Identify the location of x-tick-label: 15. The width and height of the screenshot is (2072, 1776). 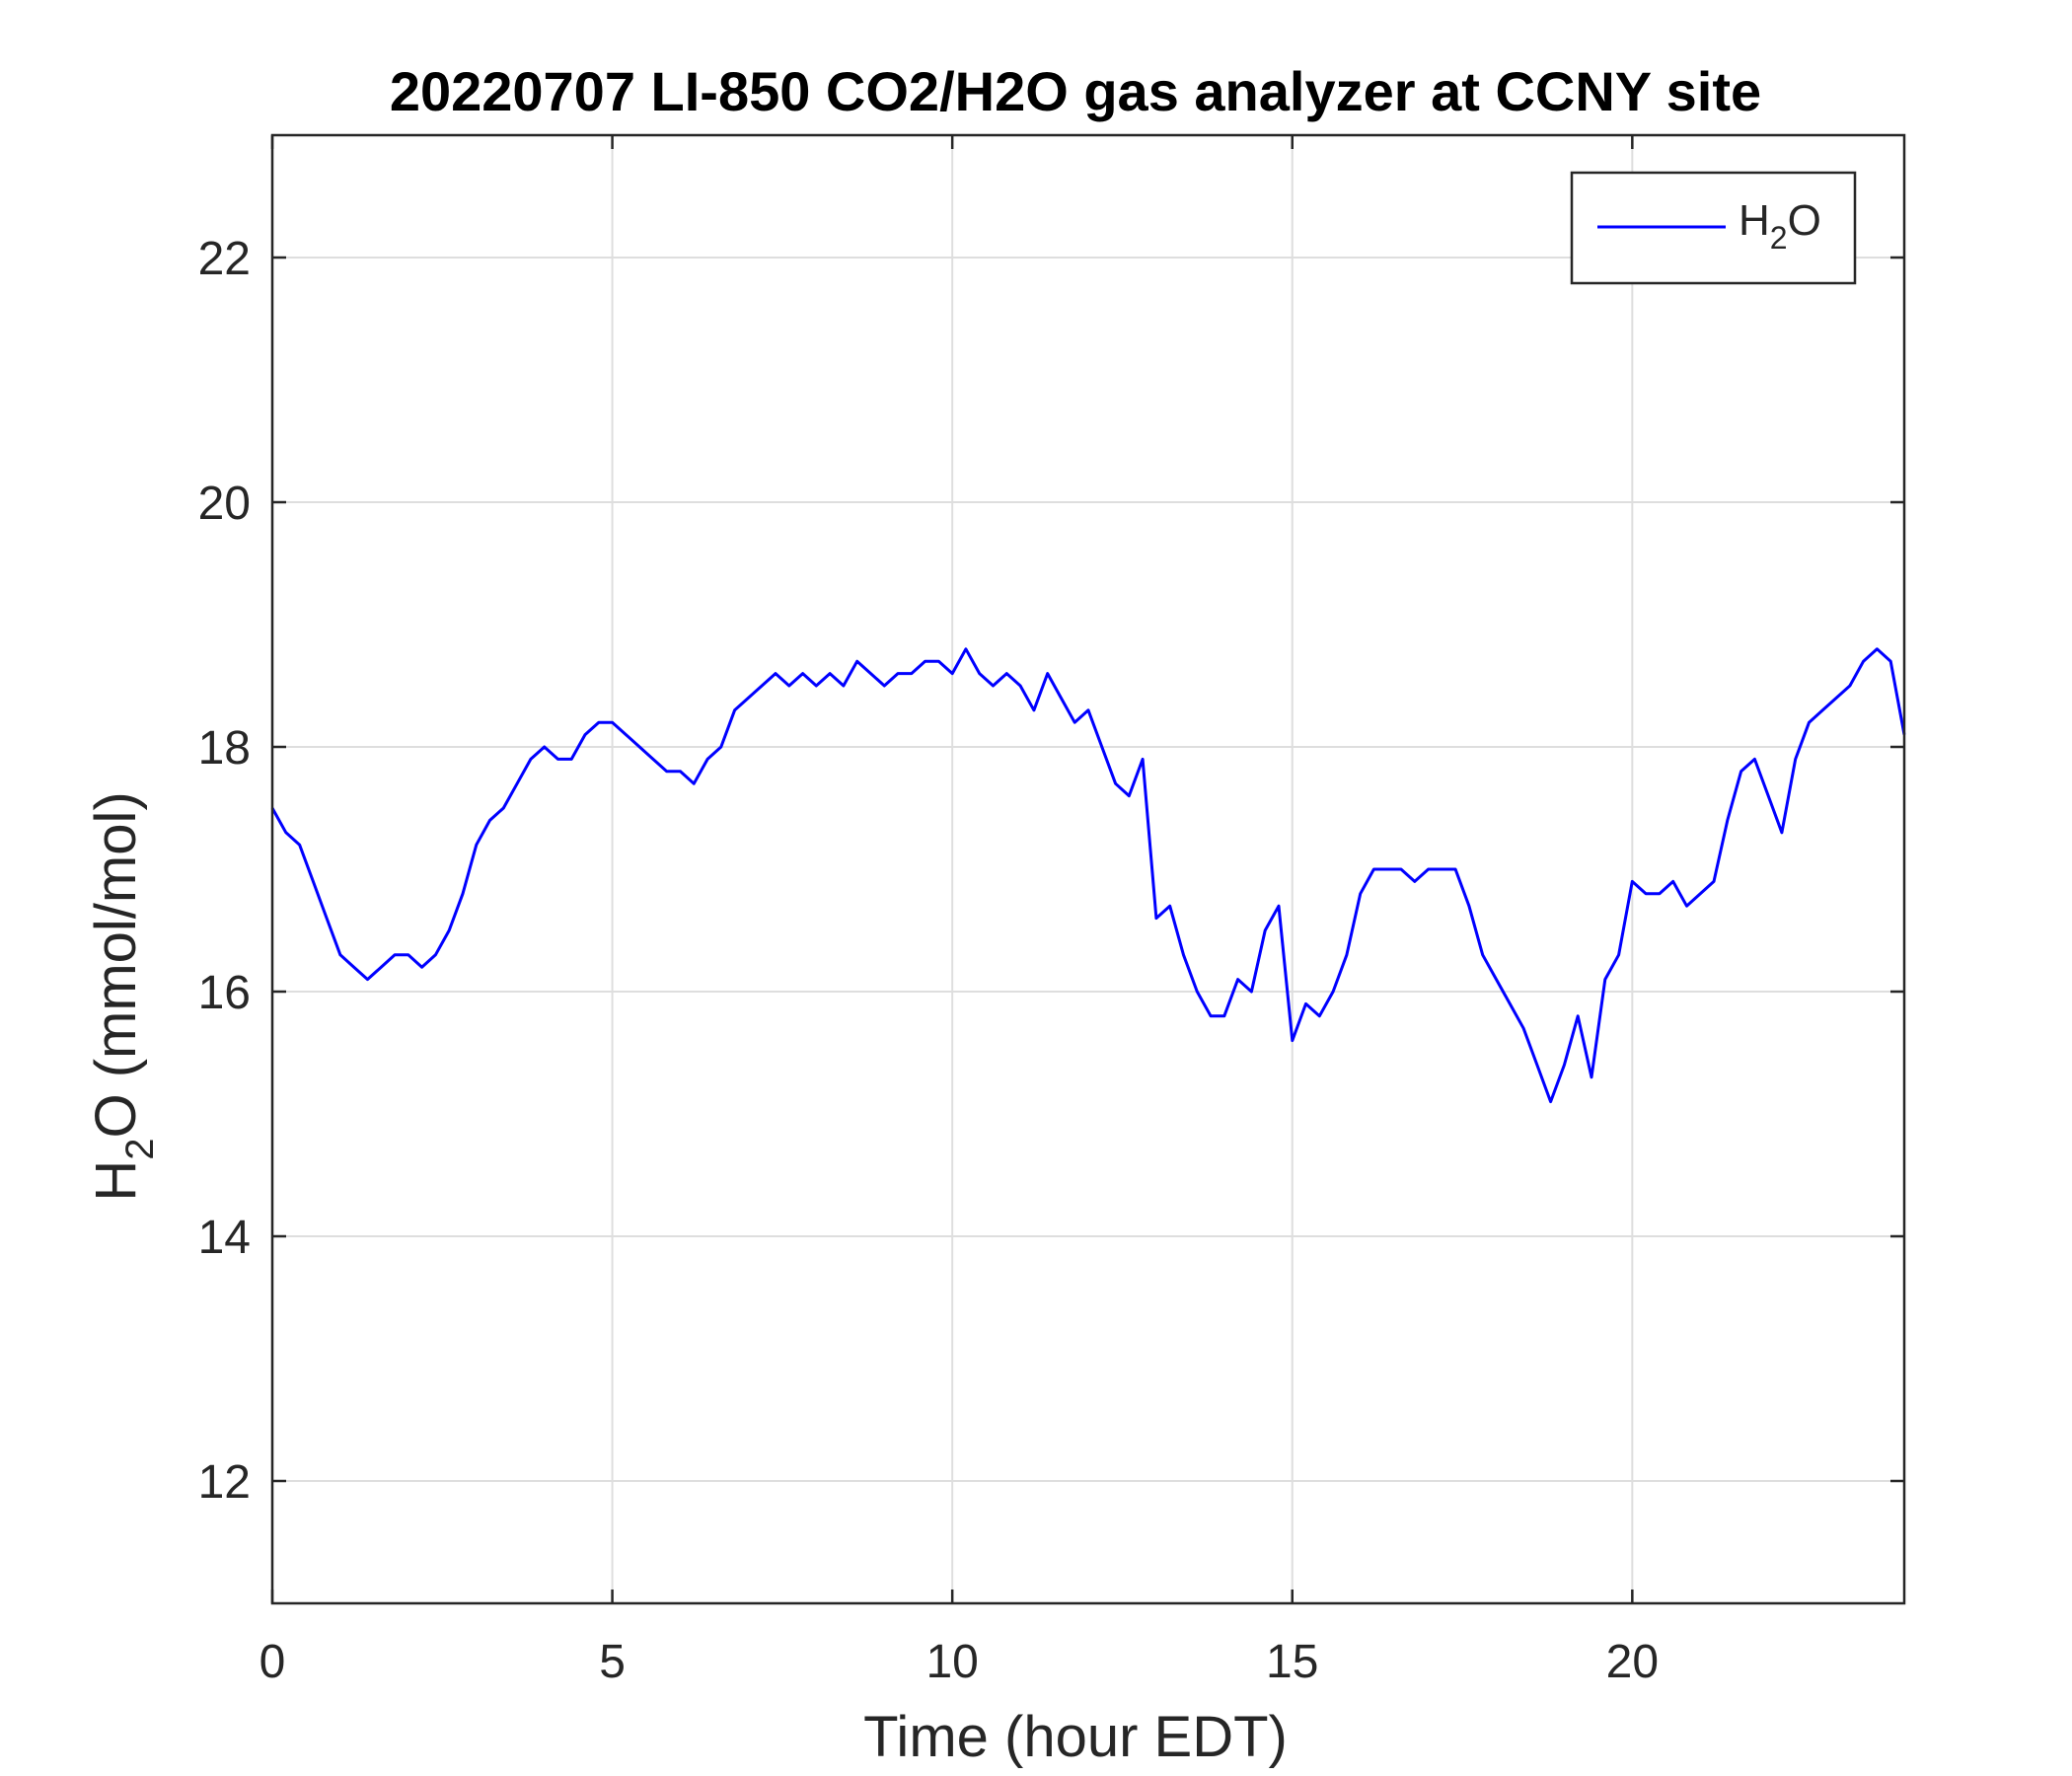
(1292, 1662).